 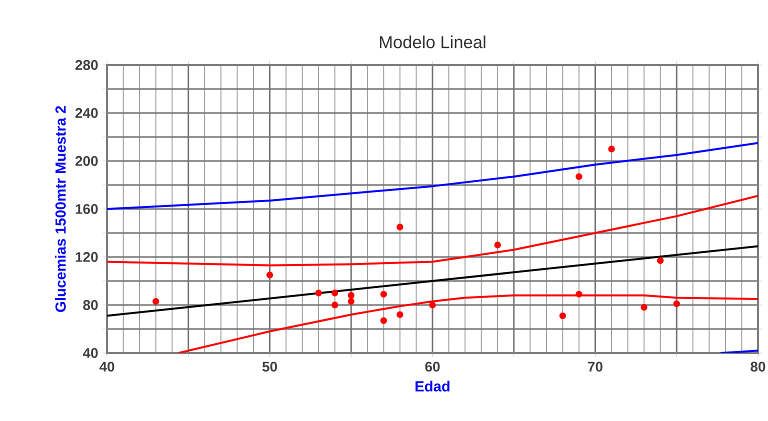 I want to click on y-tick-label: 160, so click(x=87, y=209).